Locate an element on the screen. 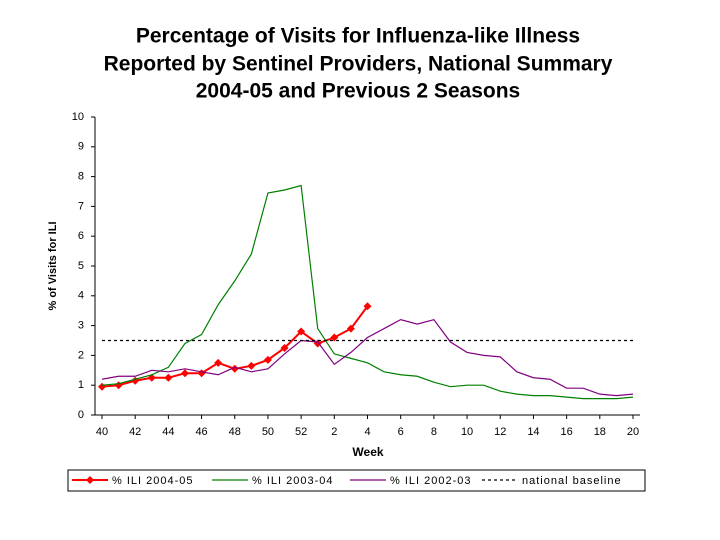 This screenshot has height=540, width=720. legend-marker is located at coordinates (90, 480).